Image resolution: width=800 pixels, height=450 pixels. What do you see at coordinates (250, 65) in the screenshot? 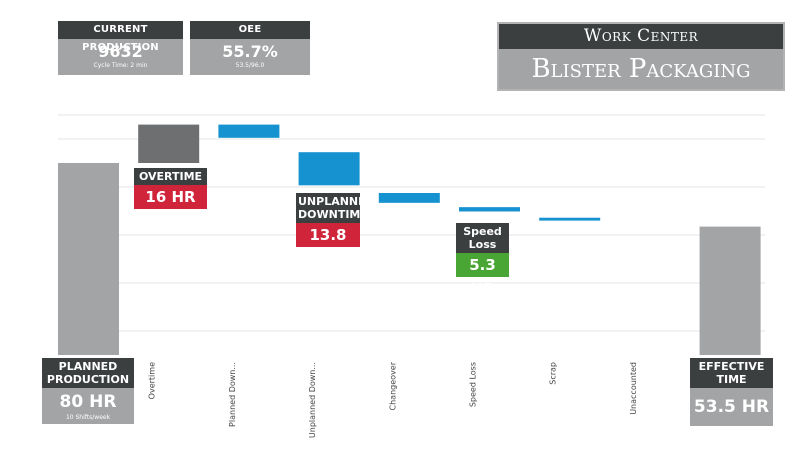
I see `oee-ratio-text: 53.5/96.0` at bounding box center [250, 65].